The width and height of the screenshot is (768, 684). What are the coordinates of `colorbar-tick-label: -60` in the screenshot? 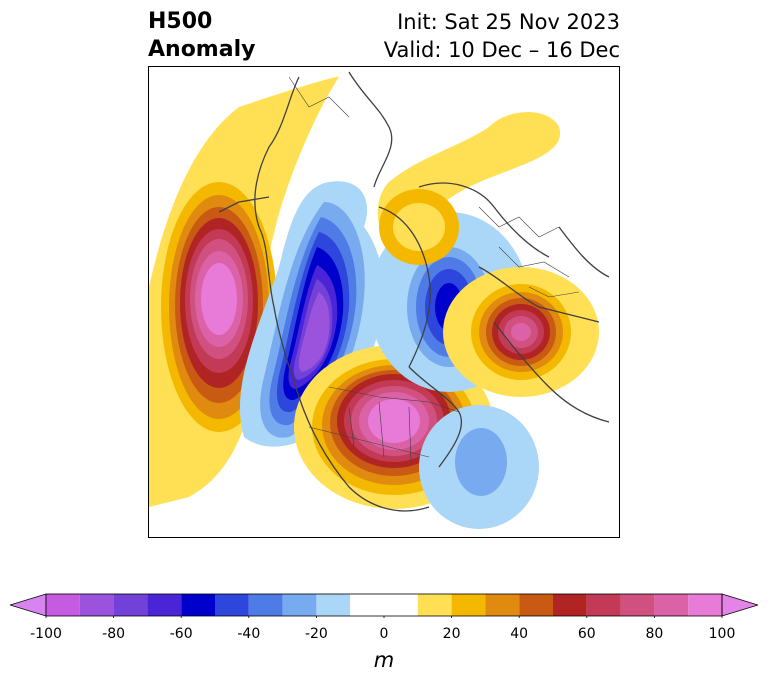 It's located at (181, 634).